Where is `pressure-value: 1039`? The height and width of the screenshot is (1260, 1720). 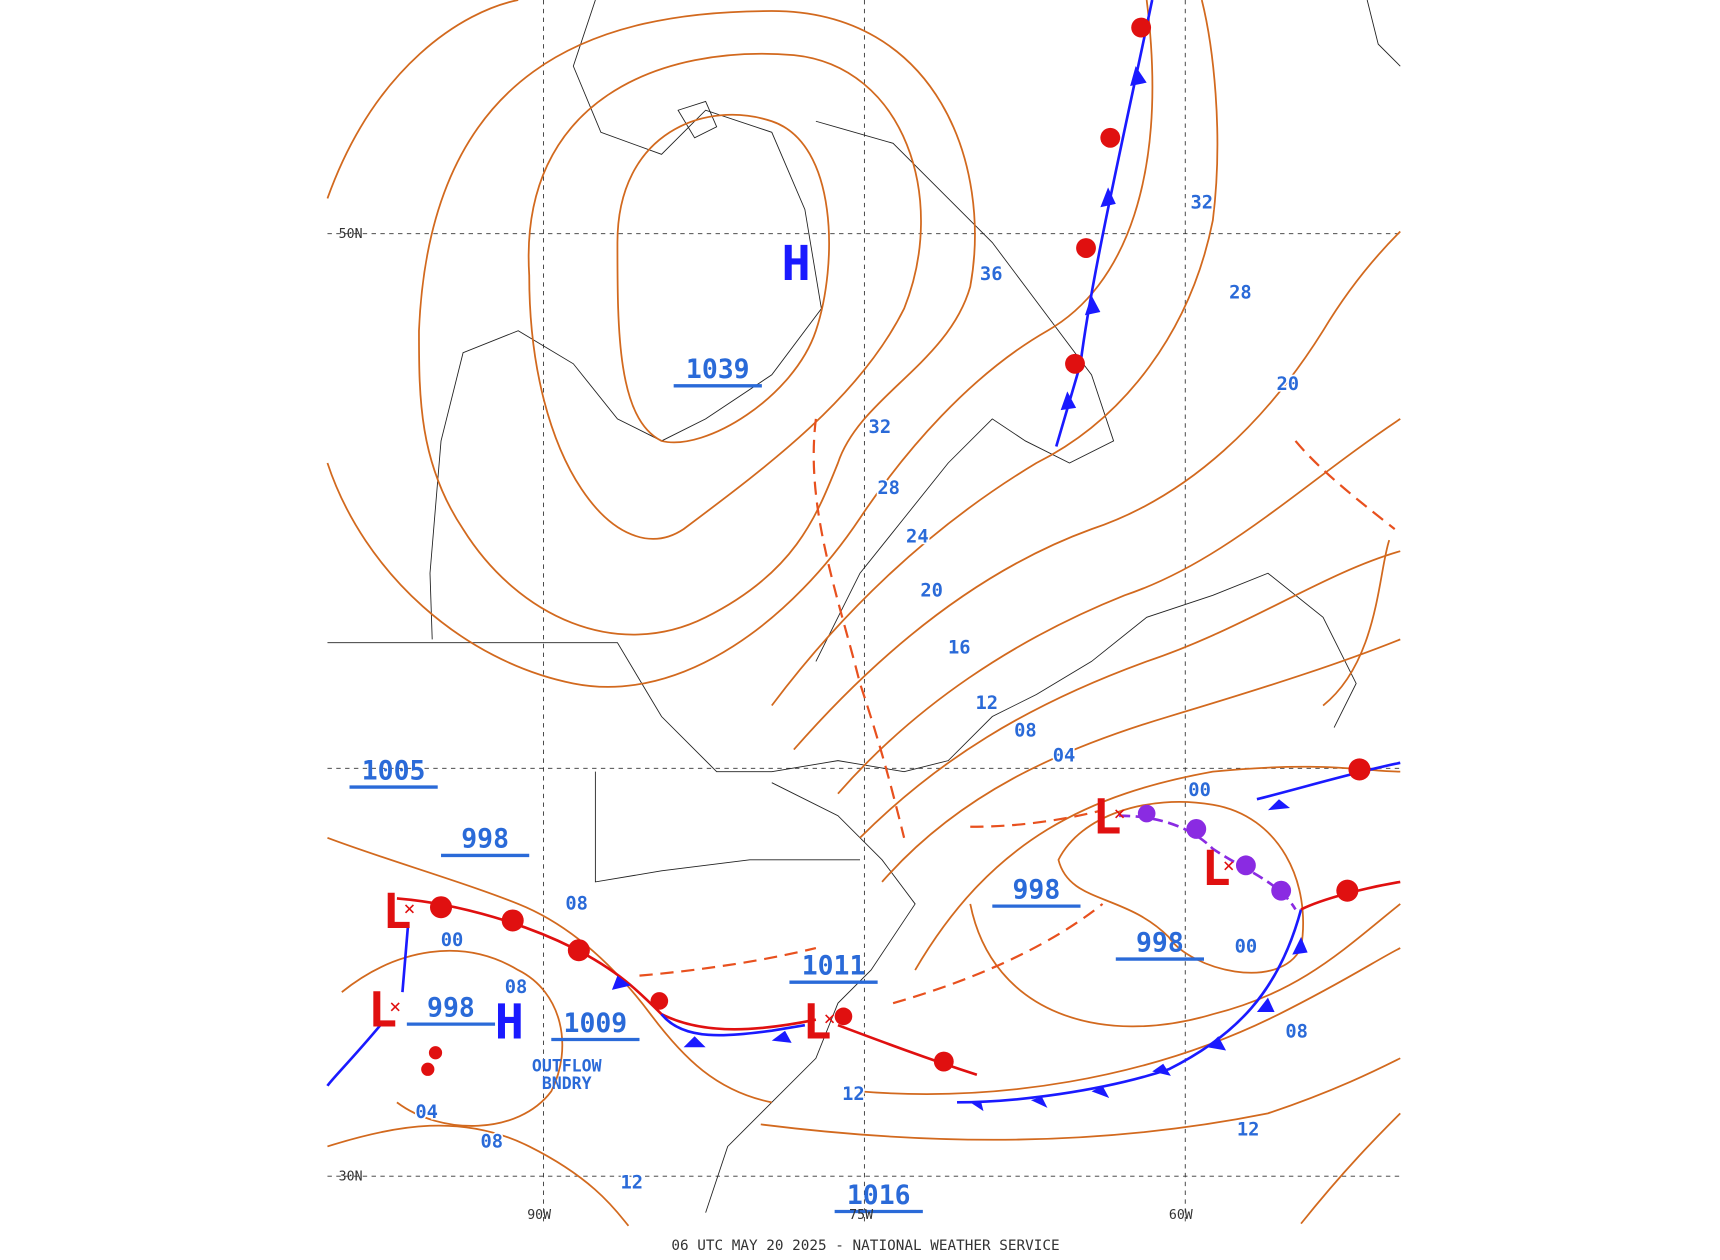
pressure-value: 1039 is located at coordinates (718, 369).